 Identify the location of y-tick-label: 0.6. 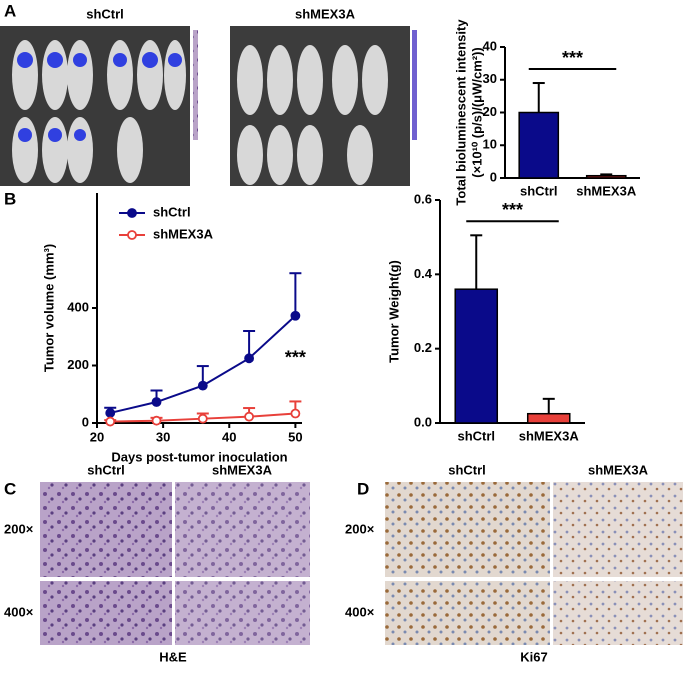
(423, 198).